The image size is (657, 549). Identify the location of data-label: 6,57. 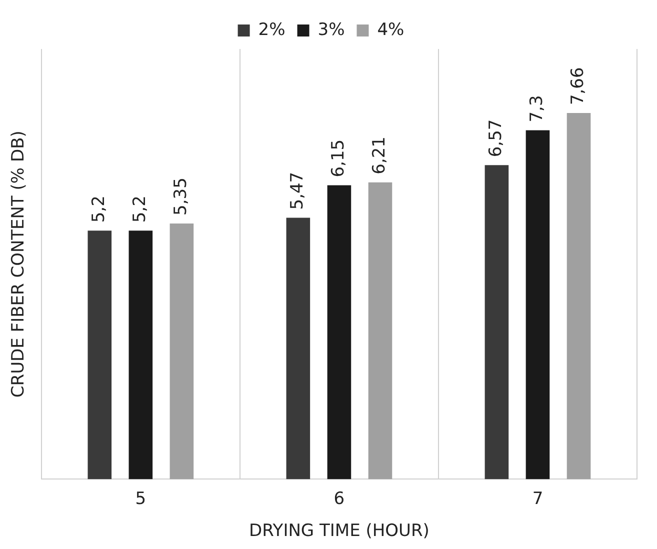
(496, 138).